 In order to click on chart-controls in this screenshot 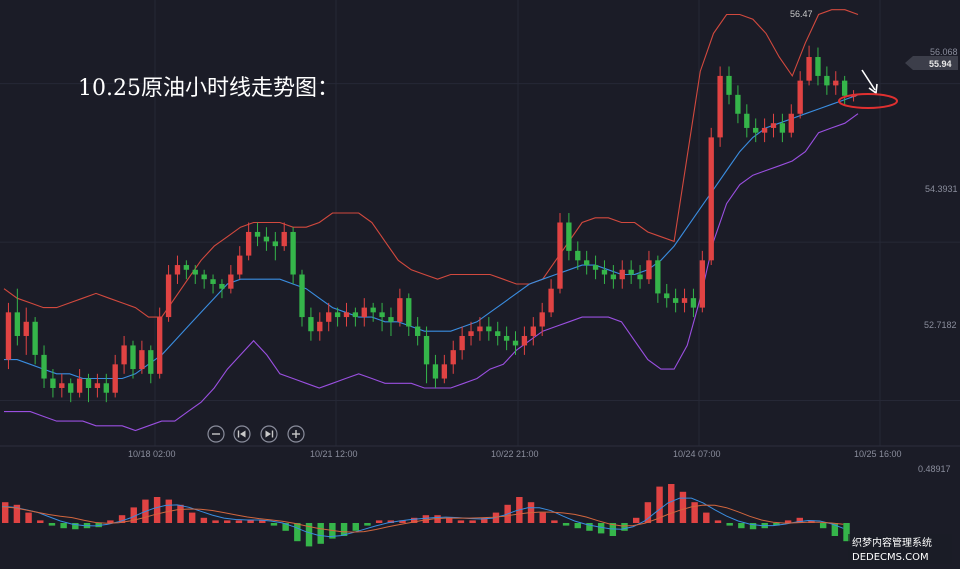, I will do `click(256, 434)`.